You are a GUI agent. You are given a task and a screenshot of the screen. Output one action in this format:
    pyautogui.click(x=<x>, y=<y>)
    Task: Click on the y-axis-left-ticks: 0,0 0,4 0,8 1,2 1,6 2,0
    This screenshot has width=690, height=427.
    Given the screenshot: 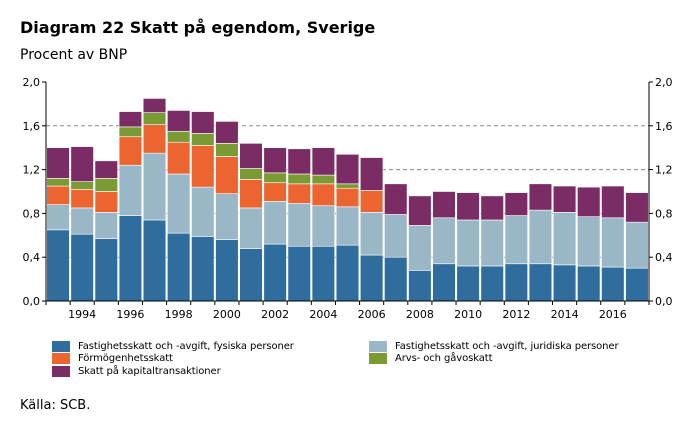 What is the action you would take?
    pyautogui.click(x=34, y=192)
    